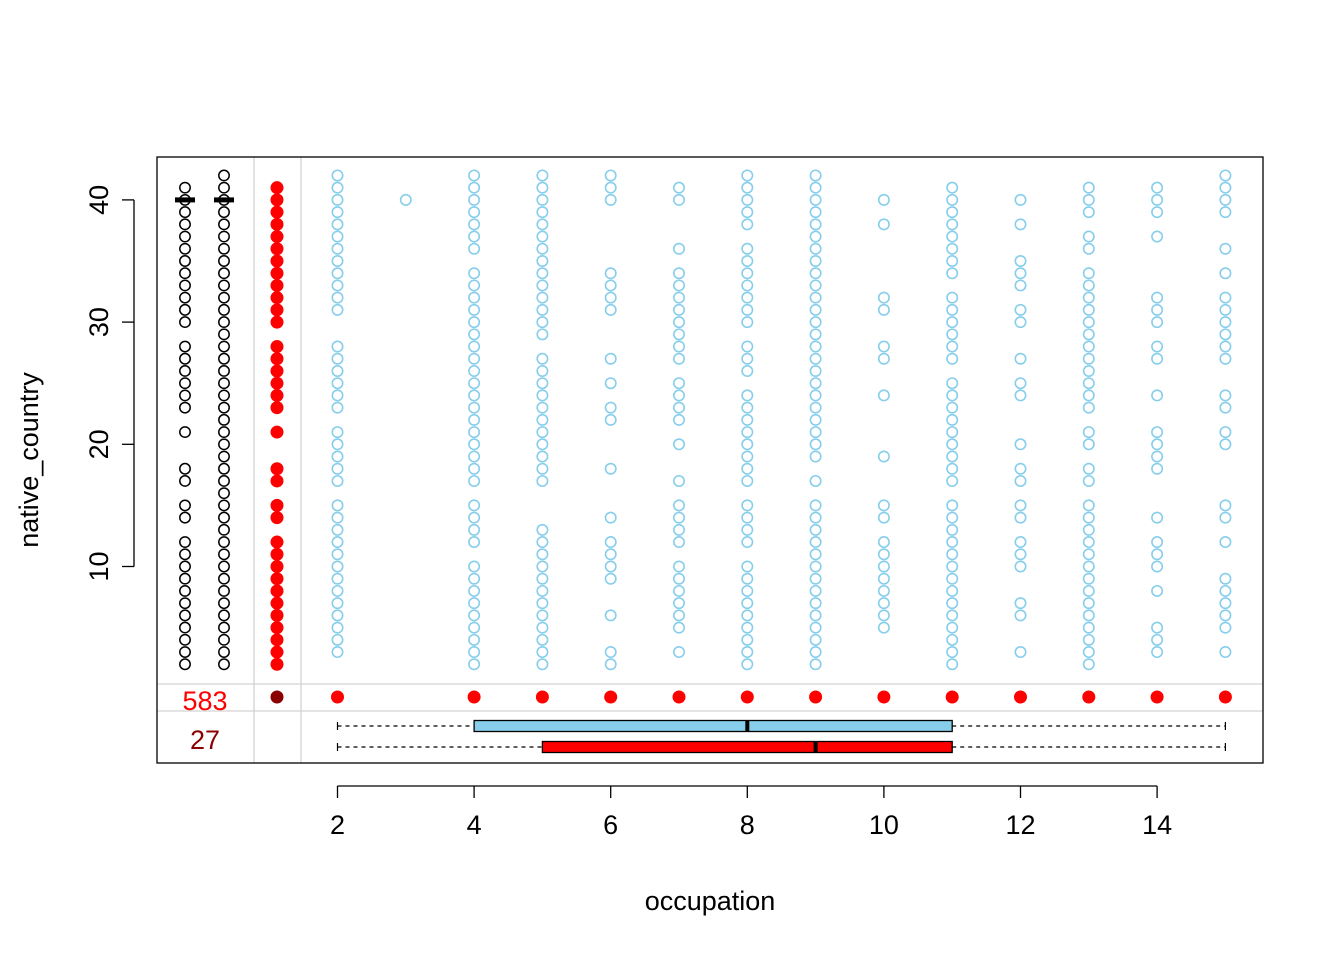  What do you see at coordinates (610, 825) in the screenshot?
I see `x-tick-label: 6` at bounding box center [610, 825].